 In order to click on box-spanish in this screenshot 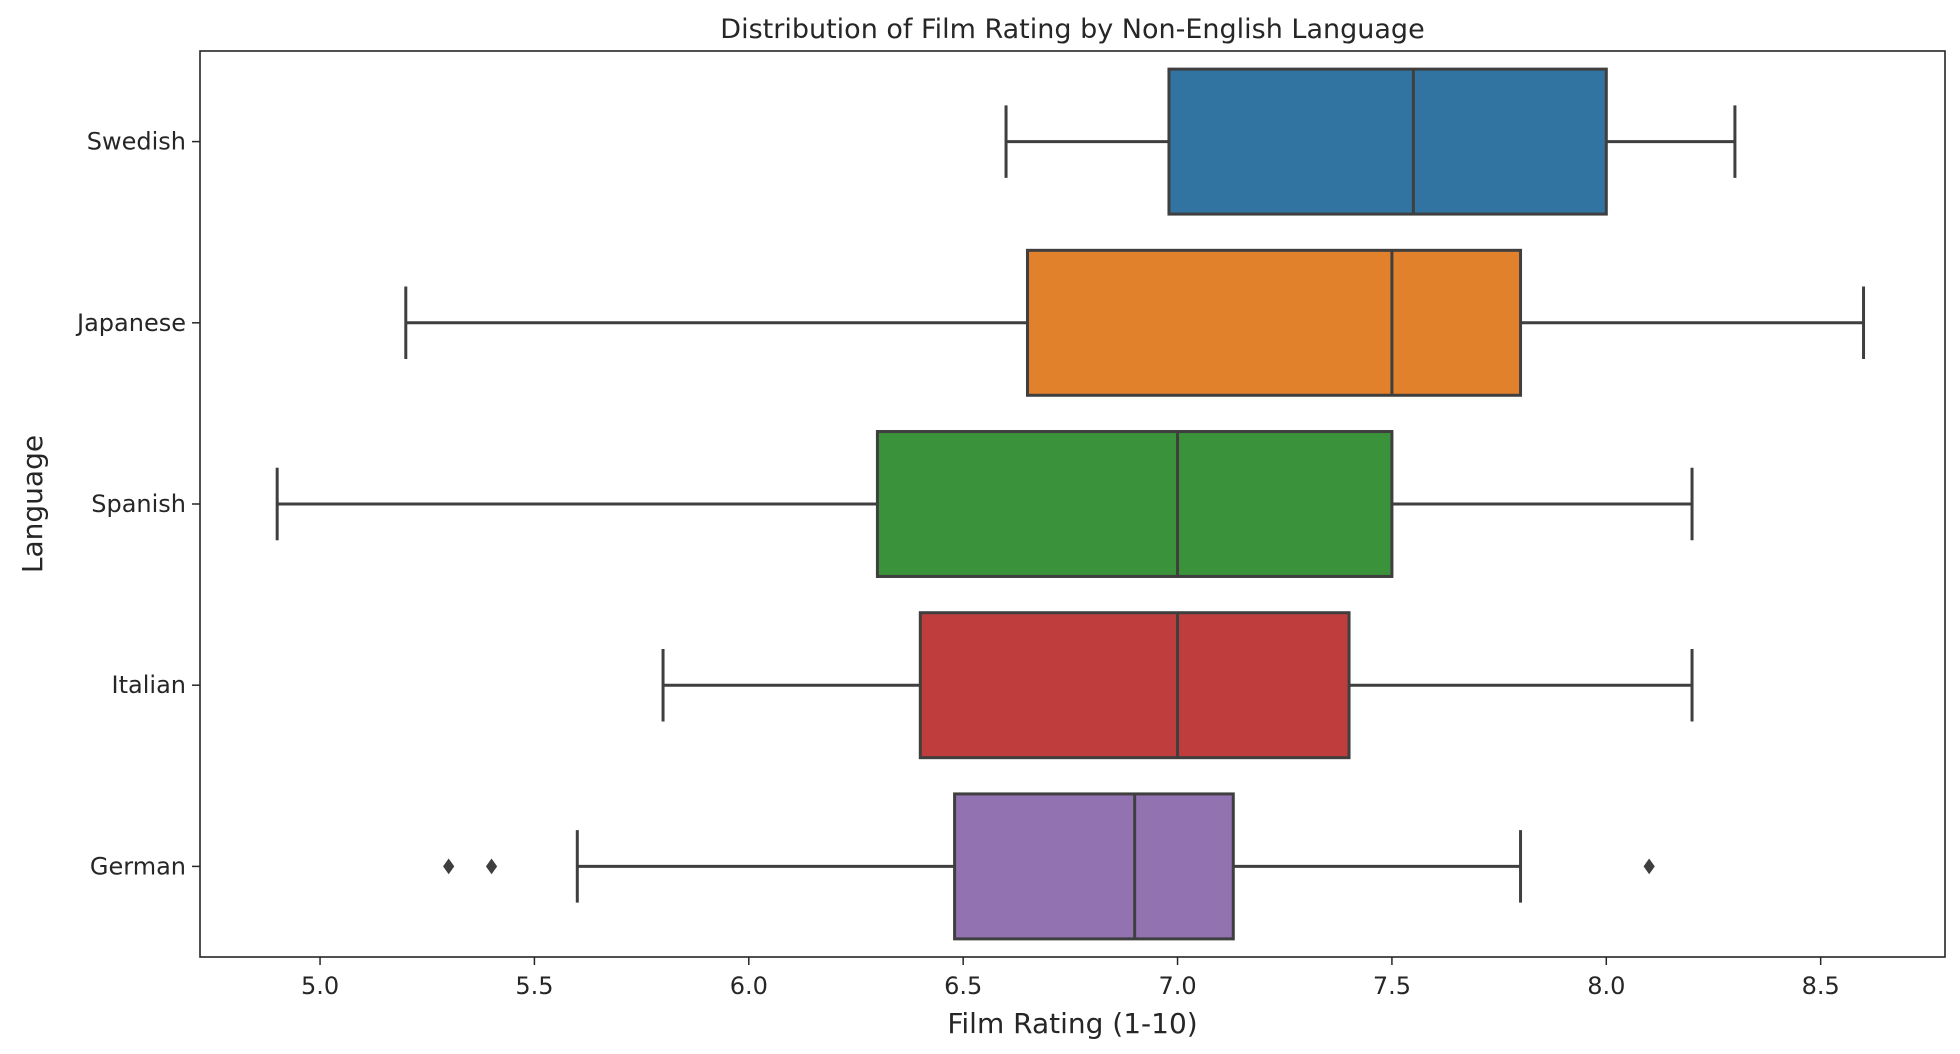, I will do `click(1134, 504)`.